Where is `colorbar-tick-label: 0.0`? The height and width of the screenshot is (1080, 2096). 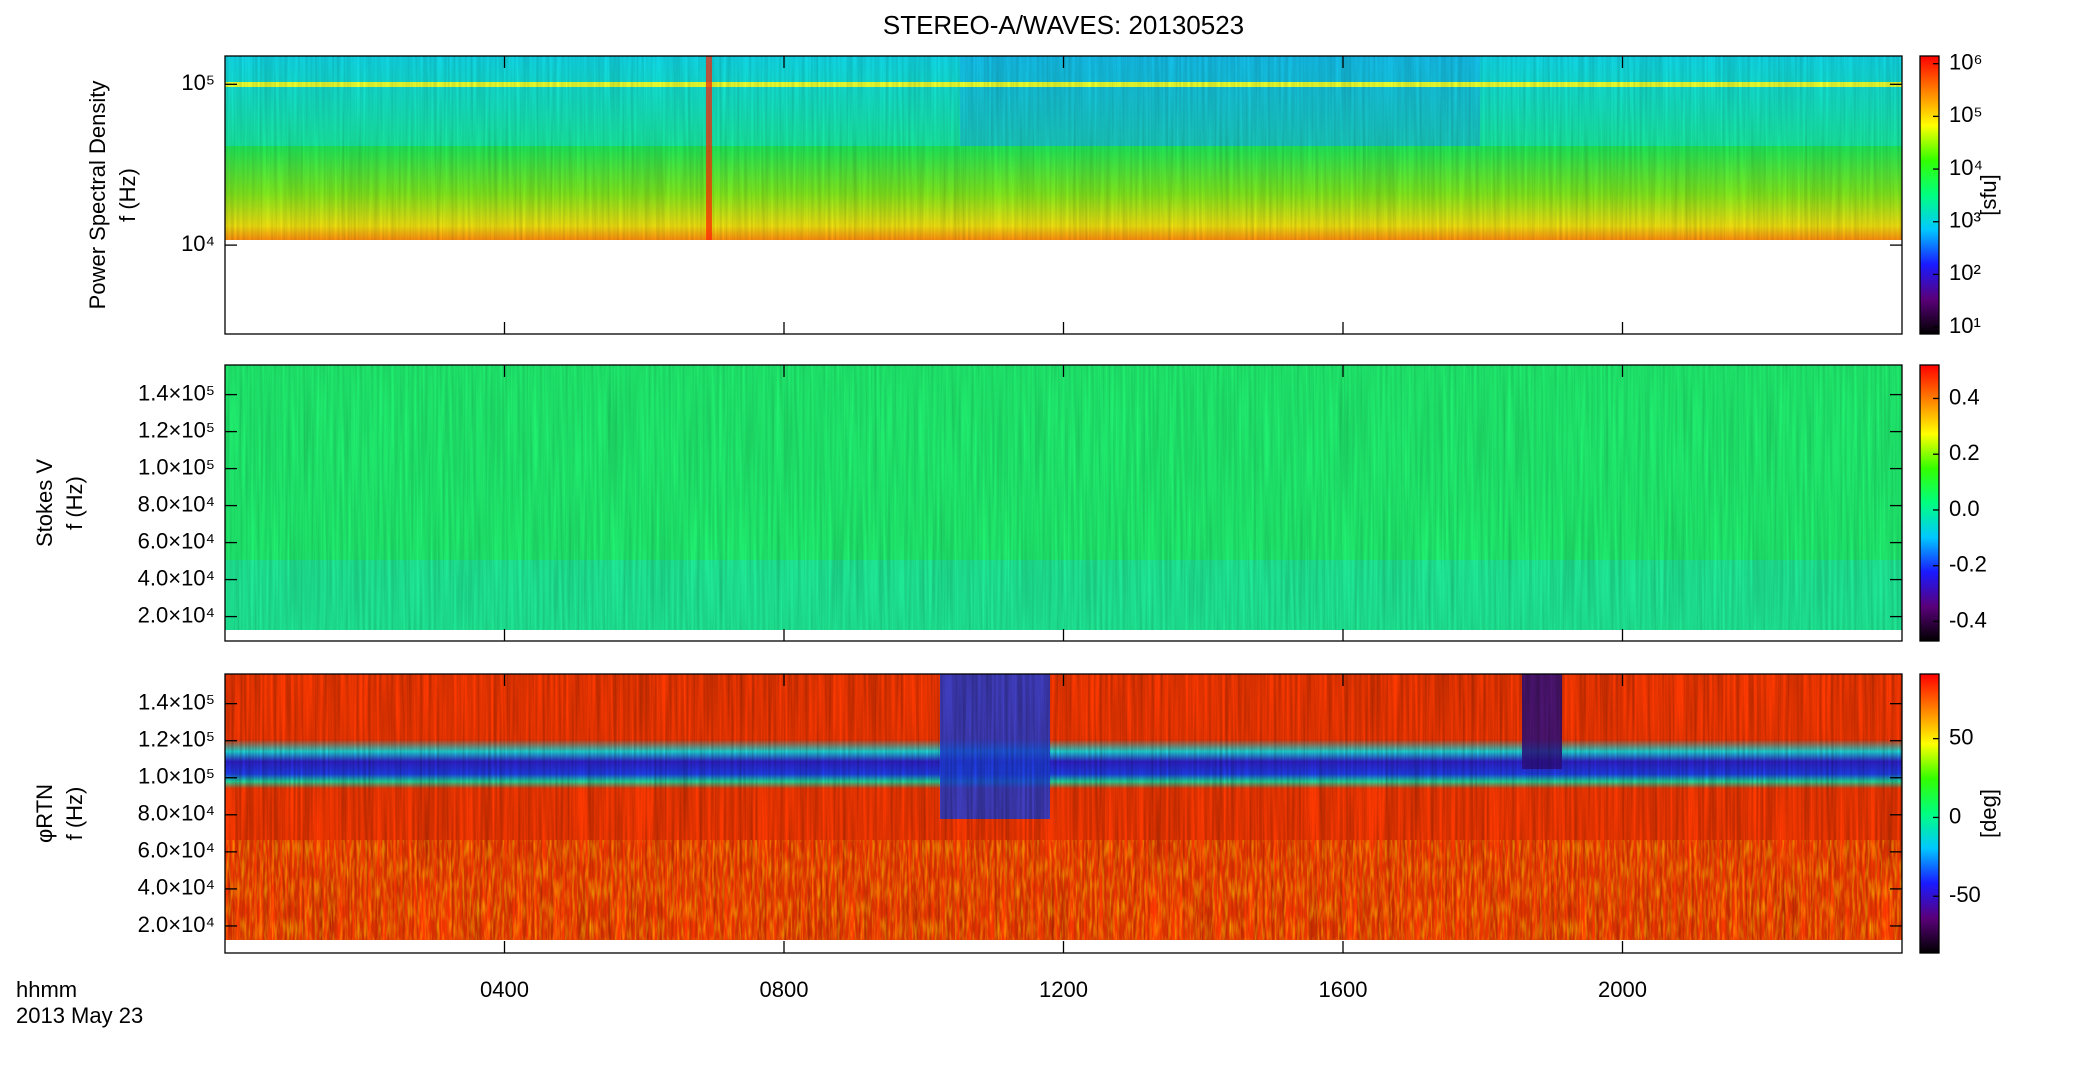
colorbar-tick-label: 0.0 is located at coordinates (1964, 508).